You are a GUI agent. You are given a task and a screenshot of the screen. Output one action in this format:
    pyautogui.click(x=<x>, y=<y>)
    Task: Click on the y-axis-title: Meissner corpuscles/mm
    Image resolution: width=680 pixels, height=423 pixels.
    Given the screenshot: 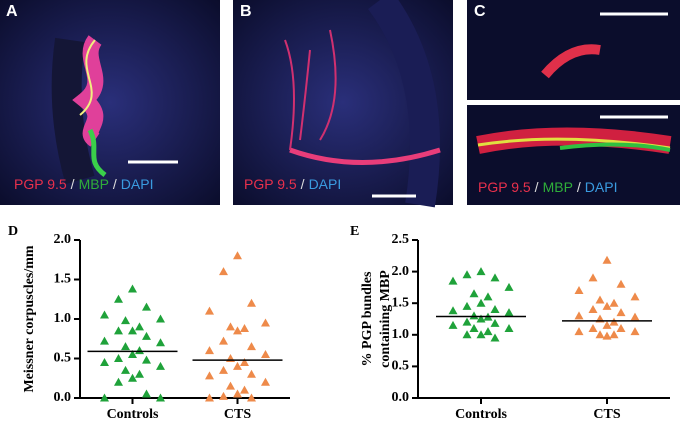 What is the action you would take?
    pyautogui.click(x=29, y=318)
    